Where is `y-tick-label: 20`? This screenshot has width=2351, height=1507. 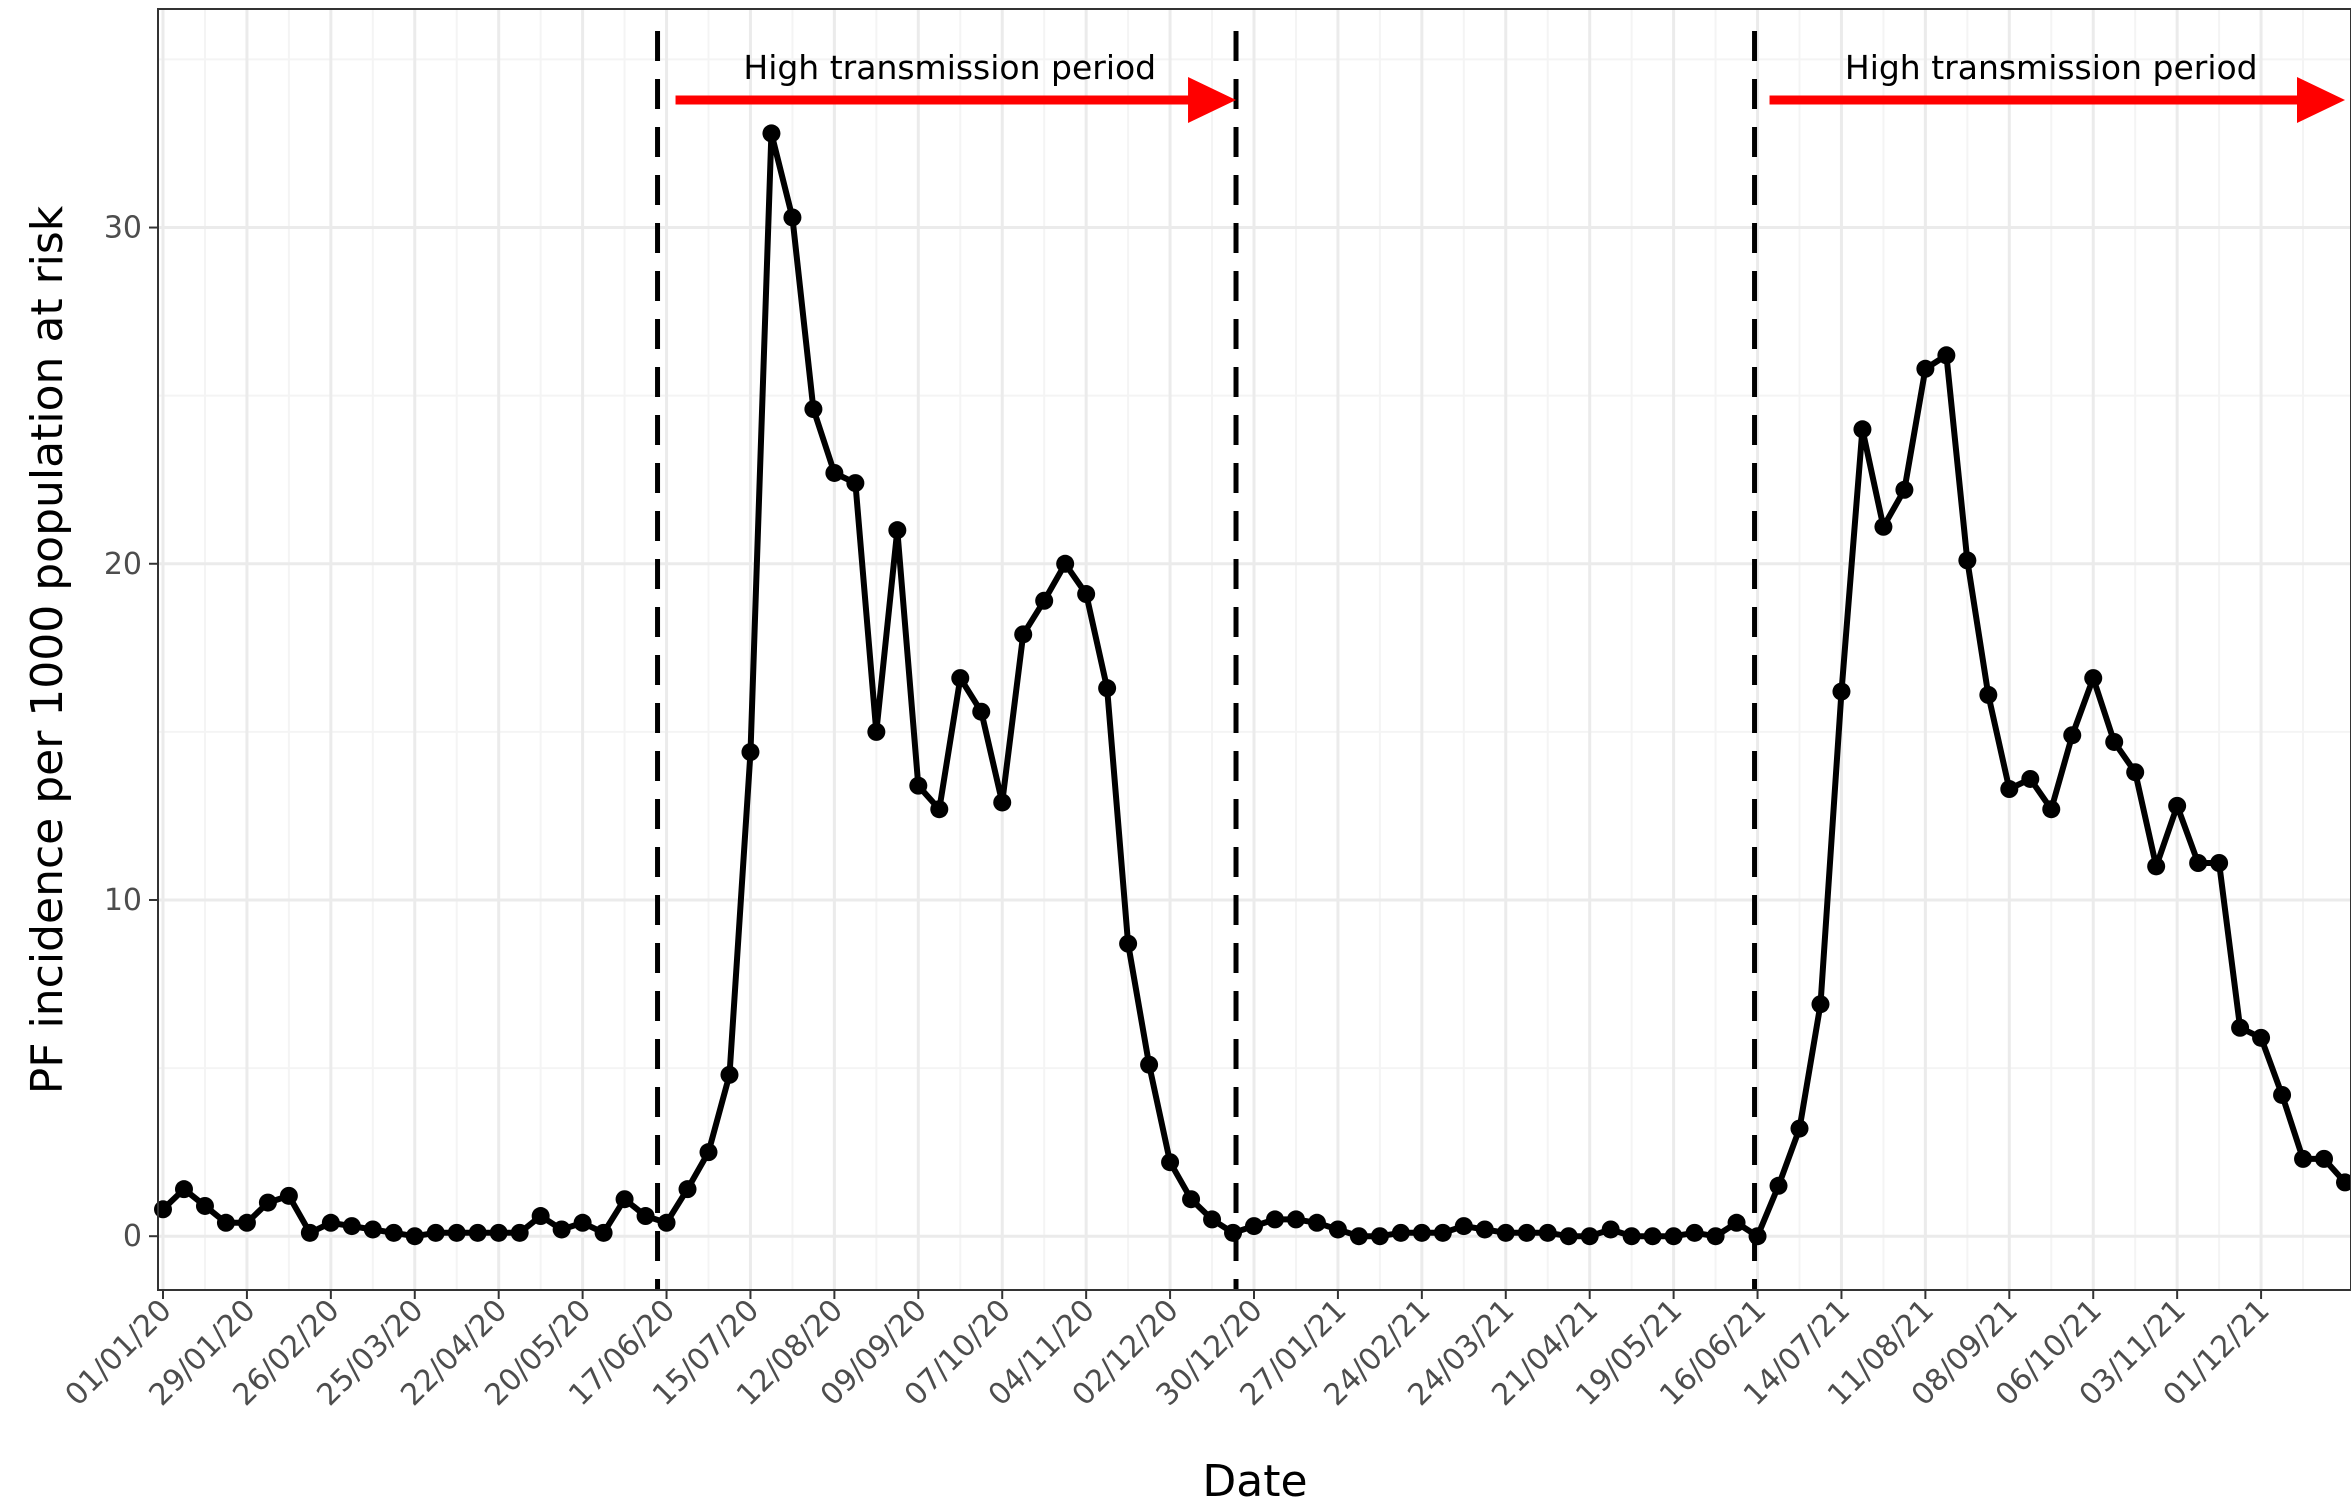 y-tick-label: 20 is located at coordinates (123, 564).